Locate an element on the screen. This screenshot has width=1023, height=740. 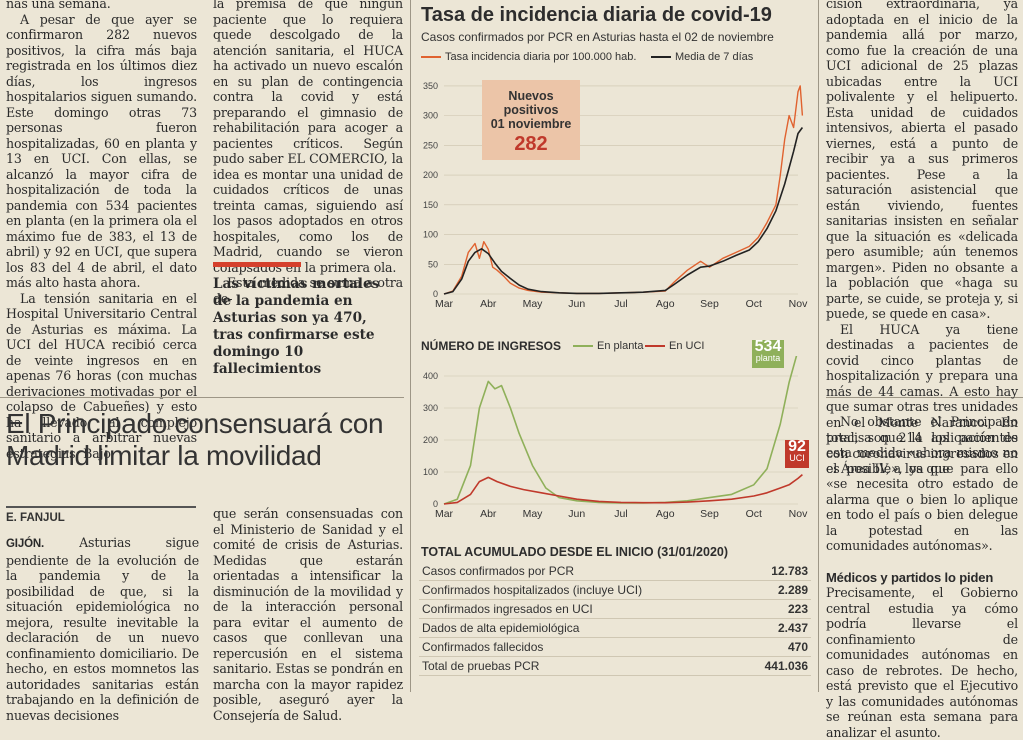
table-row: Dados de alta epidemiológica 2.437 is located at coordinates (615, 628).